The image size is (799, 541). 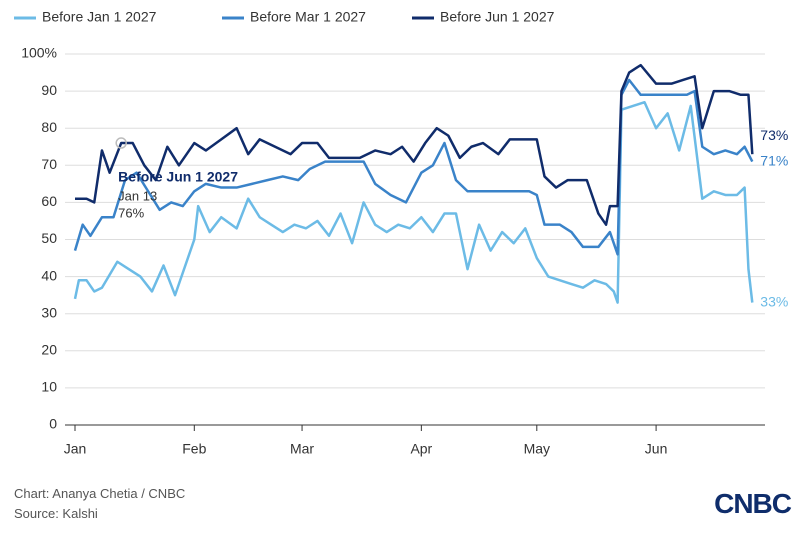 What do you see at coordinates (100, 493) in the screenshot?
I see `credit: Chart: Ananya Chetia / CNBC` at bounding box center [100, 493].